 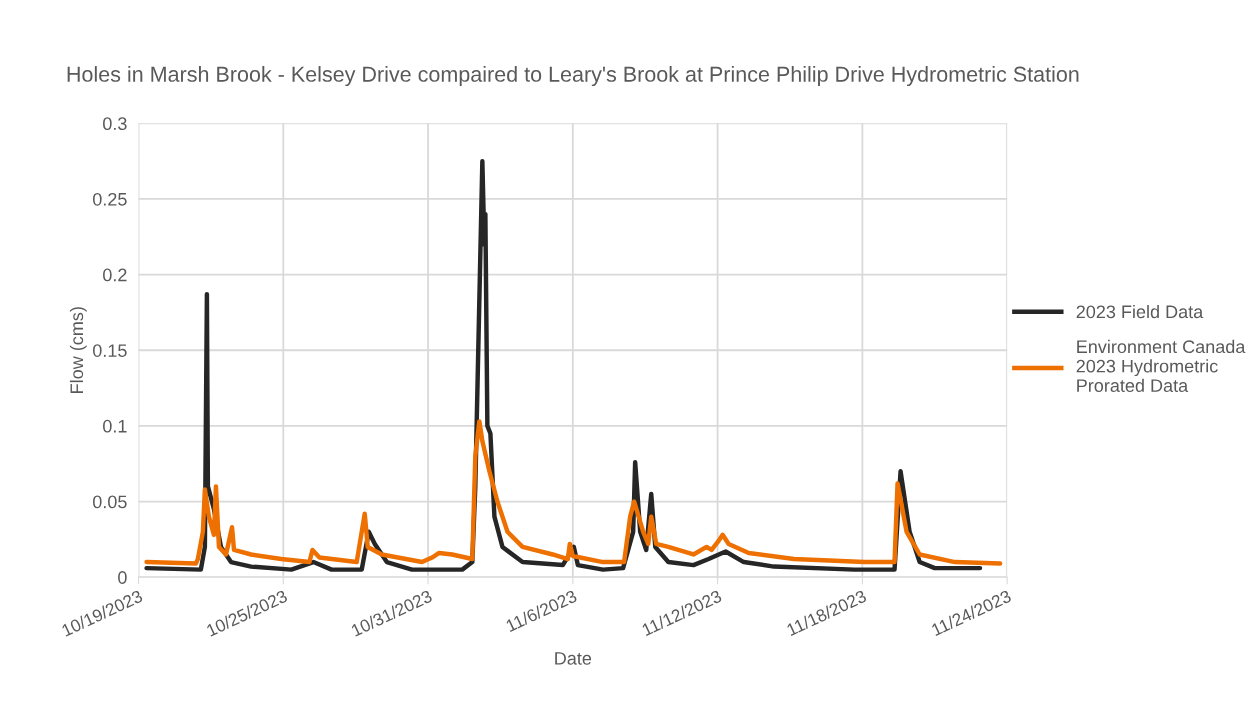 What do you see at coordinates (115, 124) in the screenshot?
I see `y-tick-label: 0.3` at bounding box center [115, 124].